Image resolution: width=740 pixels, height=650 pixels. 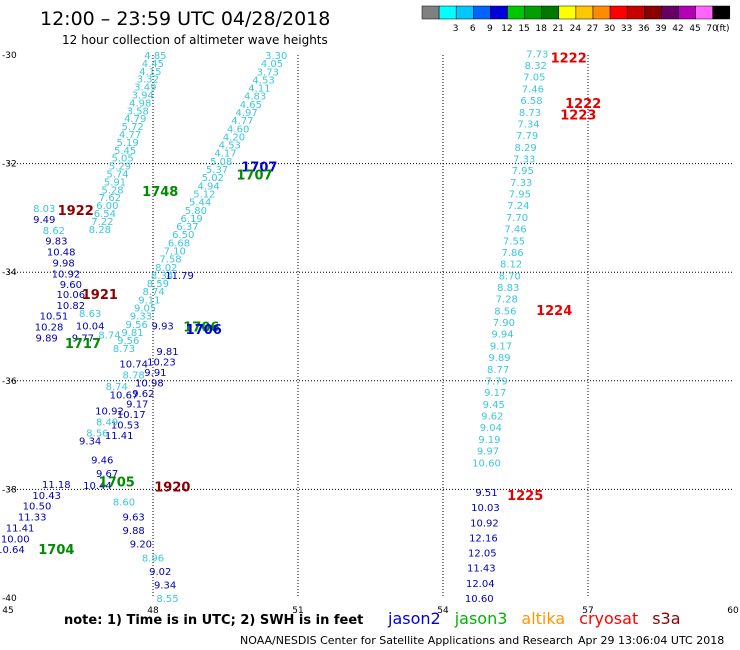 What do you see at coordinates (90, 326) in the screenshot?
I see `wave-height-label: 10.04` at bounding box center [90, 326].